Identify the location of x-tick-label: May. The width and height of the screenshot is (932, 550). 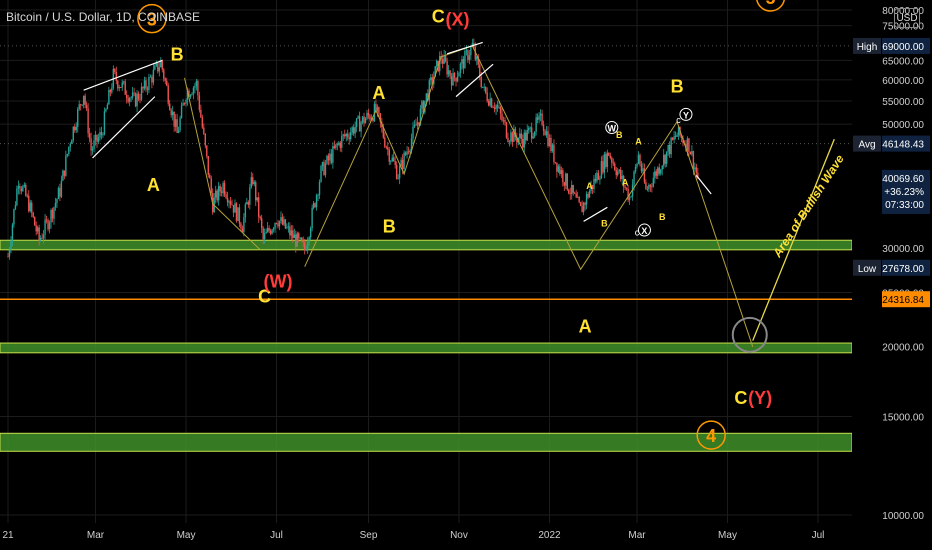
(727, 535).